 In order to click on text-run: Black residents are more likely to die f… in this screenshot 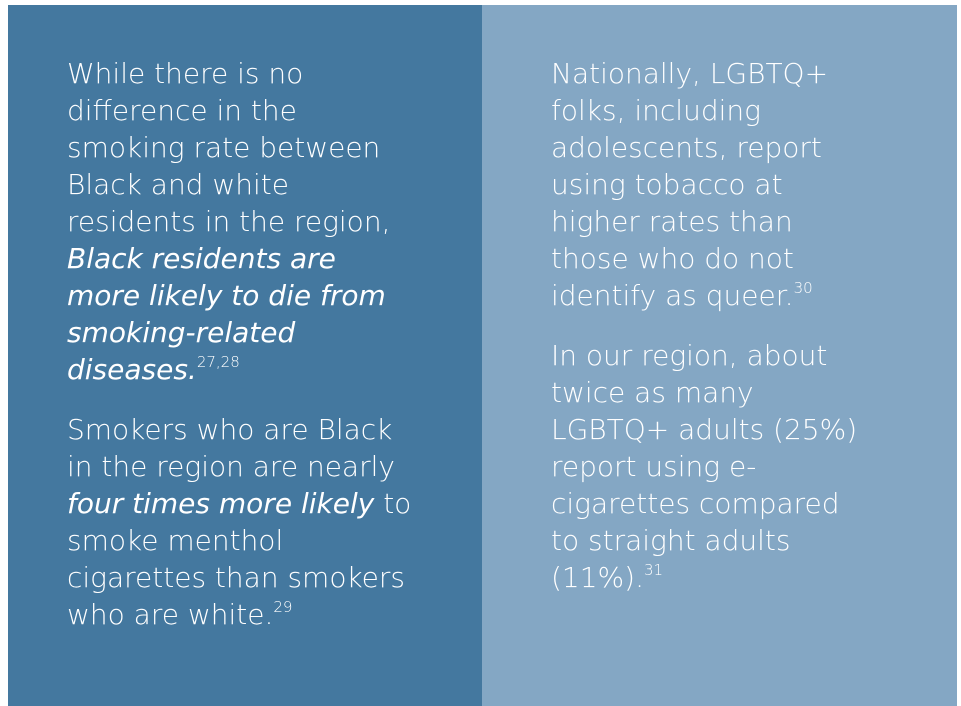, I will do `click(226, 314)`.